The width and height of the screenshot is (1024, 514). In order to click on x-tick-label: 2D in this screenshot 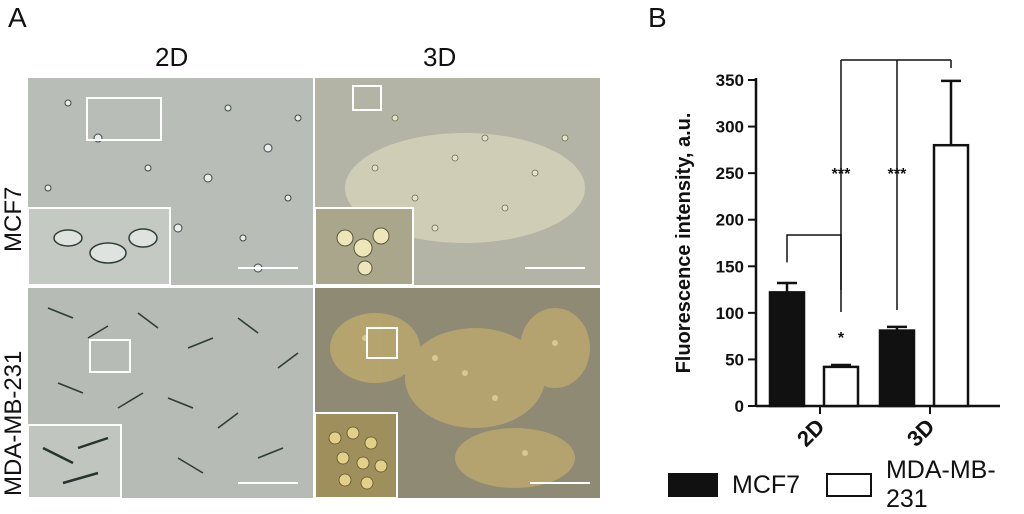, I will do `click(811, 433)`.